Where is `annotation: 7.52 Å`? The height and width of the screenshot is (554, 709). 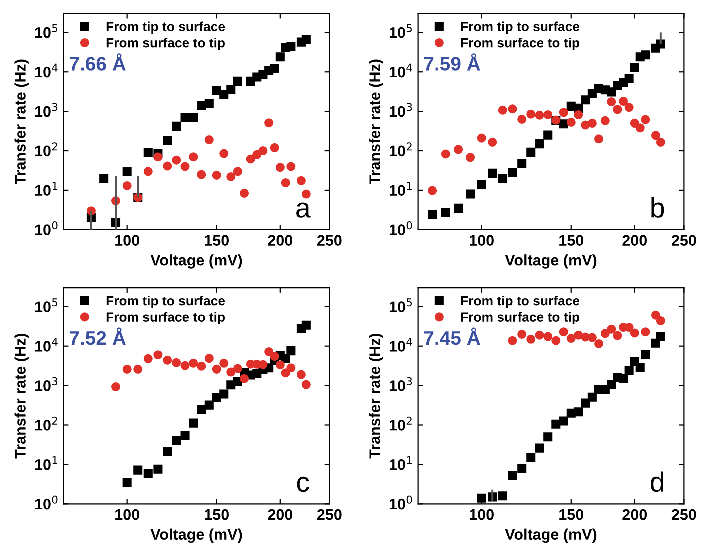 annotation: 7.52 Å is located at coordinates (98, 337).